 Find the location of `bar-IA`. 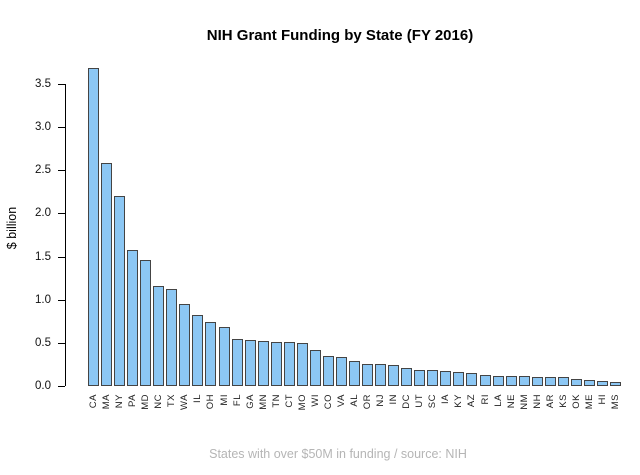

bar-IA is located at coordinates (446, 378).